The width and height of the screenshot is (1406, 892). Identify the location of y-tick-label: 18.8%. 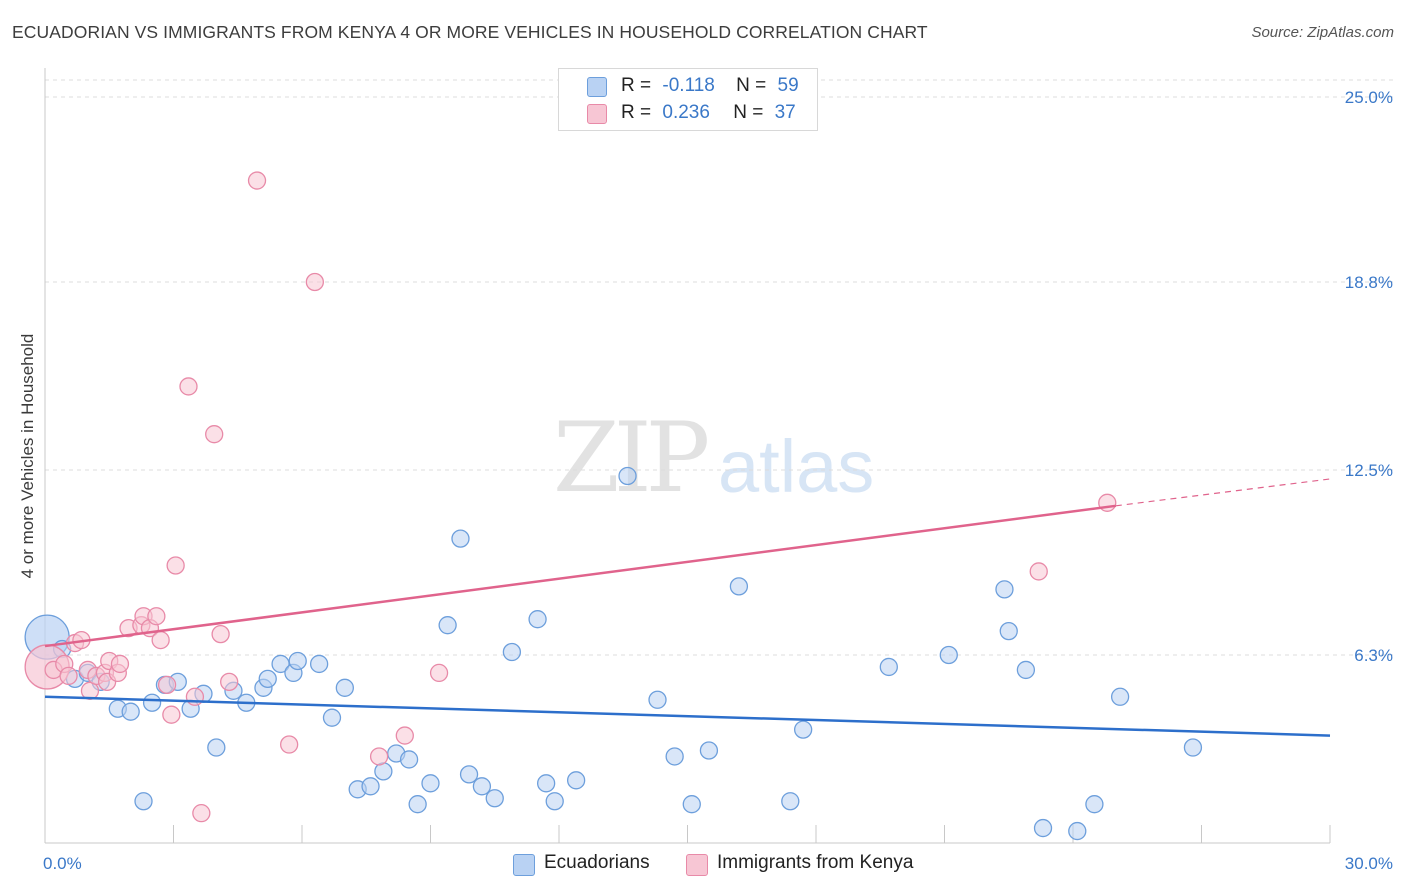
(1369, 282).